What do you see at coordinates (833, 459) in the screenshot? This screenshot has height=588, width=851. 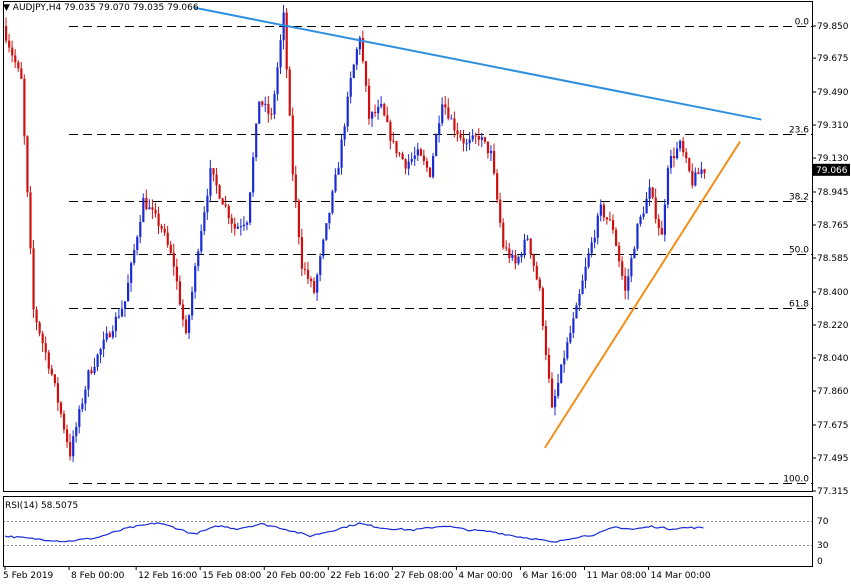 I see `price-tick-label: 77.495` at bounding box center [833, 459].